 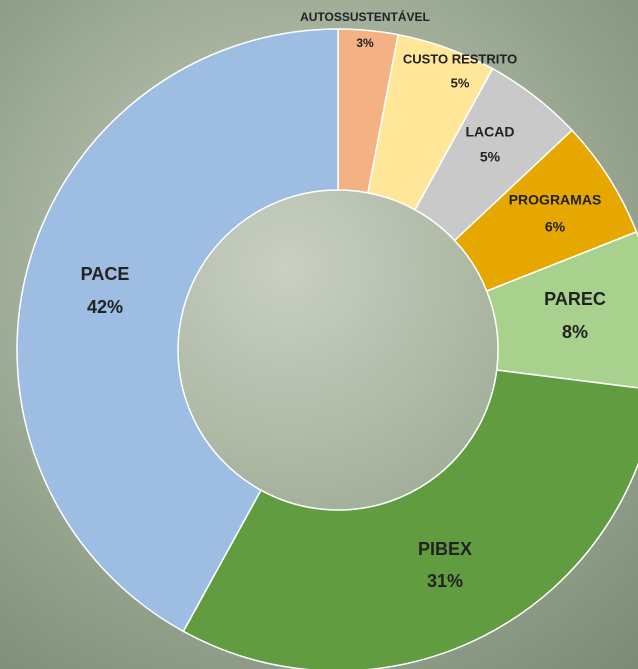 What do you see at coordinates (460, 58) in the screenshot?
I see `slice-label: CUSTO RESTRITO` at bounding box center [460, 58].